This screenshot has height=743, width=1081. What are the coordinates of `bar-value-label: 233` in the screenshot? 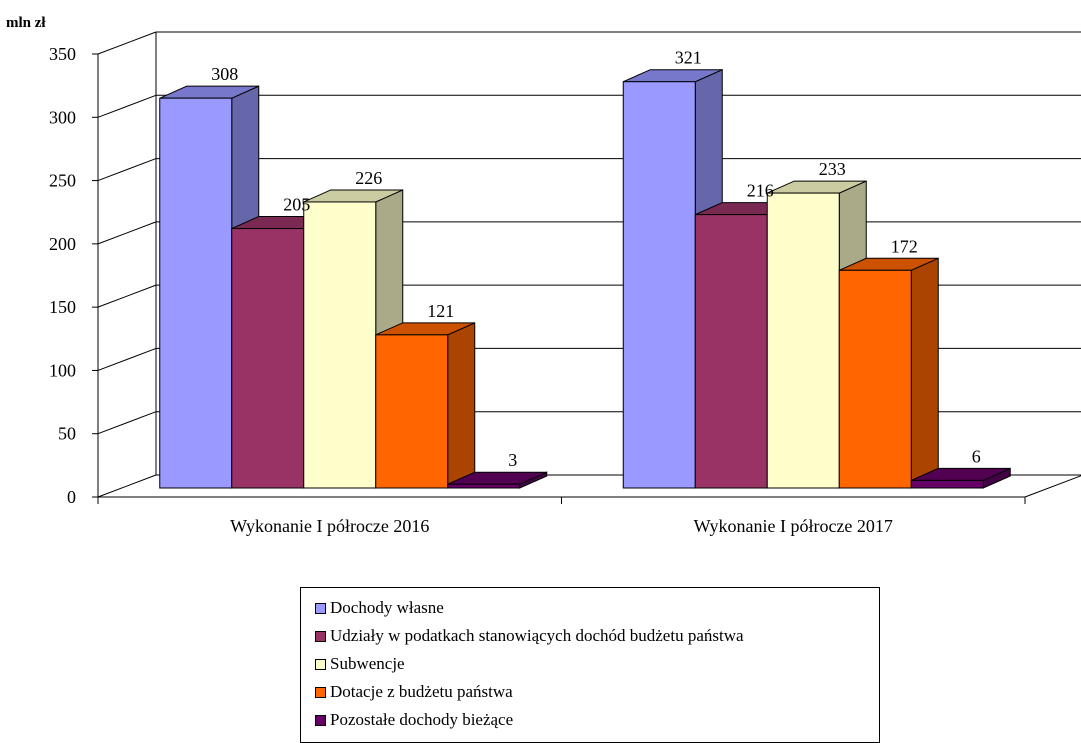 It's located at (832, 169).